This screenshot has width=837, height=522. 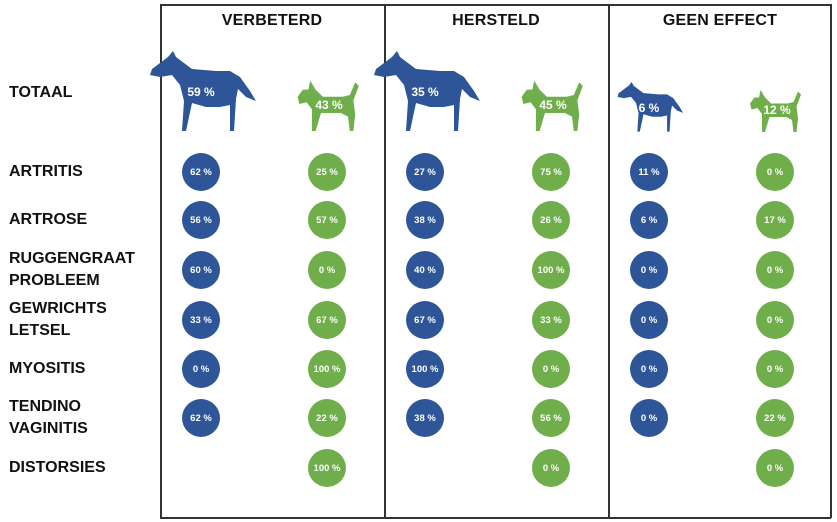 I want to click on row-label-totaal: TOTAAL, so click(x=41, y=92).